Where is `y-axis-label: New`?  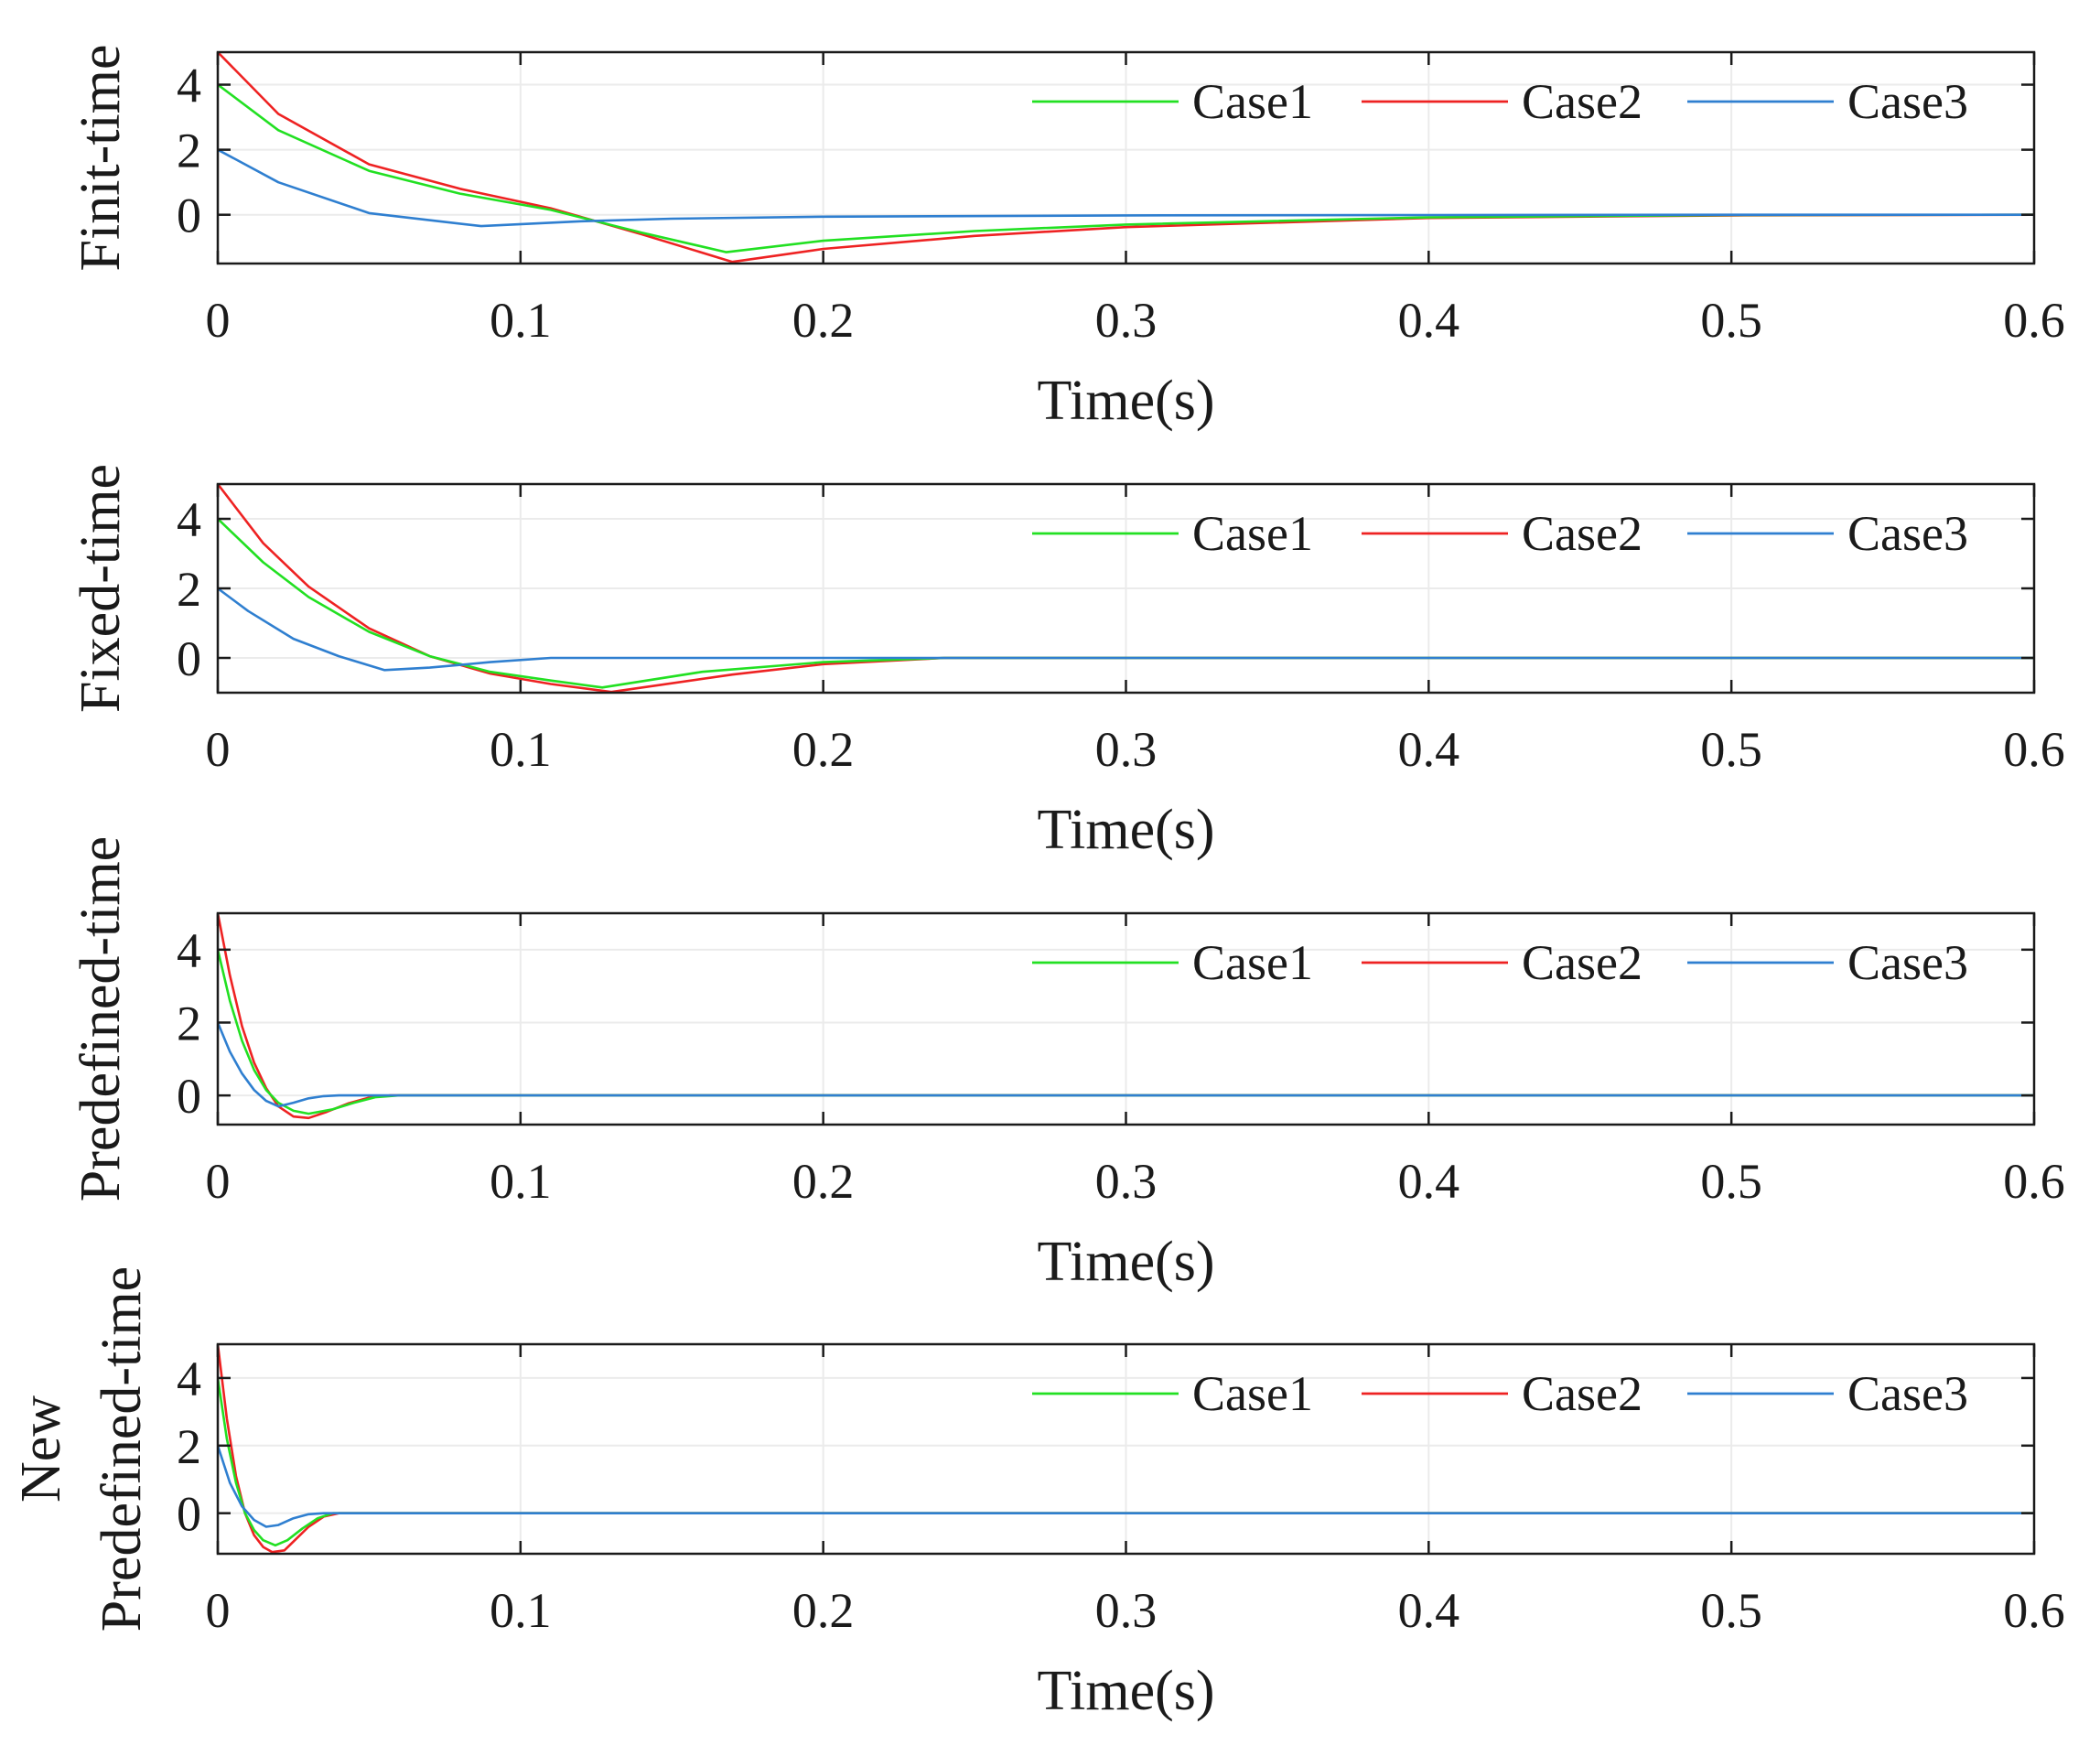
y-axis-label: New is located at coordinates (41, 1449).